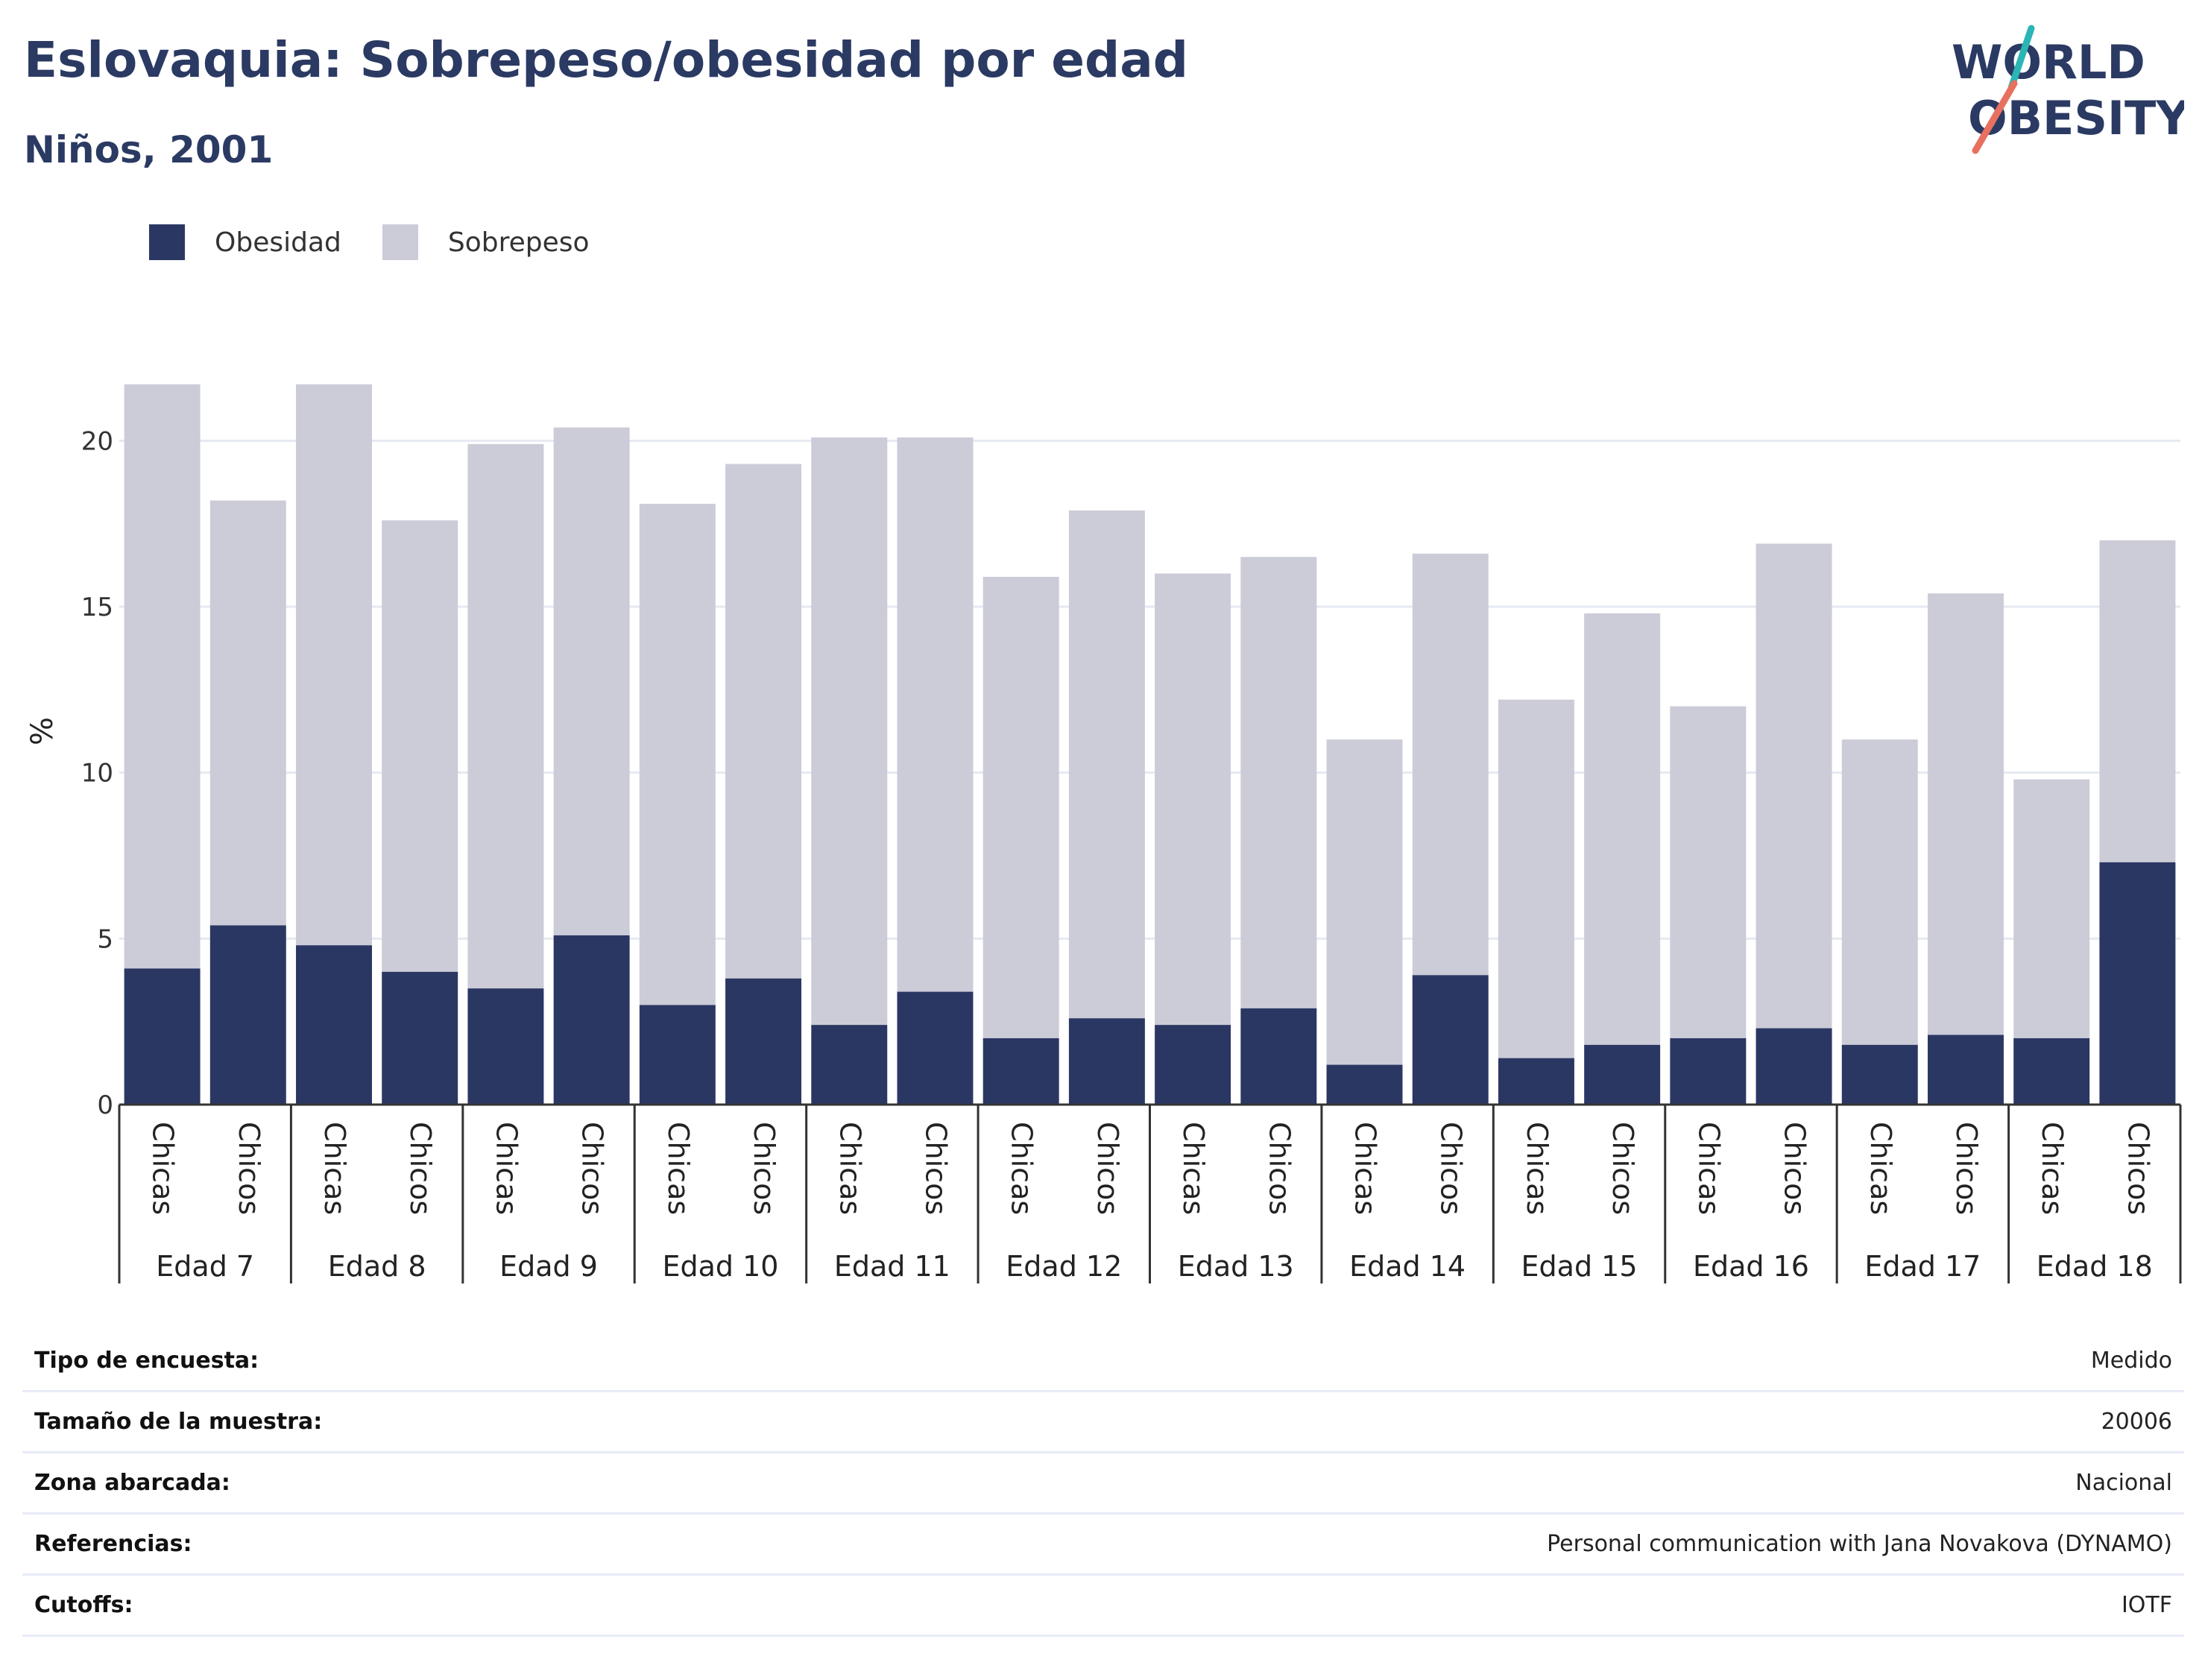 The image size is (2205, 1680). What do you see at coordinates (1995, 117) in the screenshot?
I see `logo-slash-coral` at bounding box center [1995, 117].